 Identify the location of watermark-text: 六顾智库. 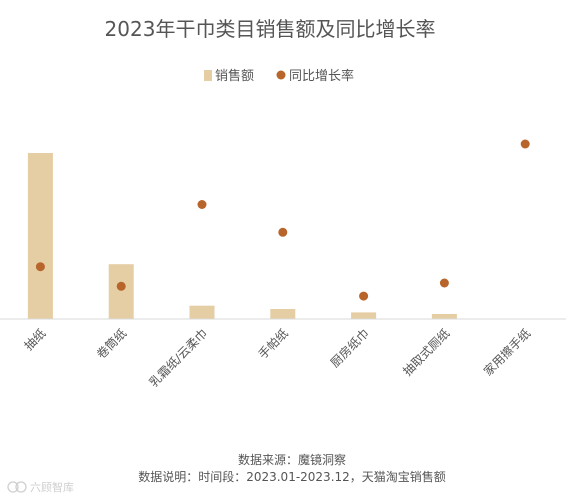
(52, 487).